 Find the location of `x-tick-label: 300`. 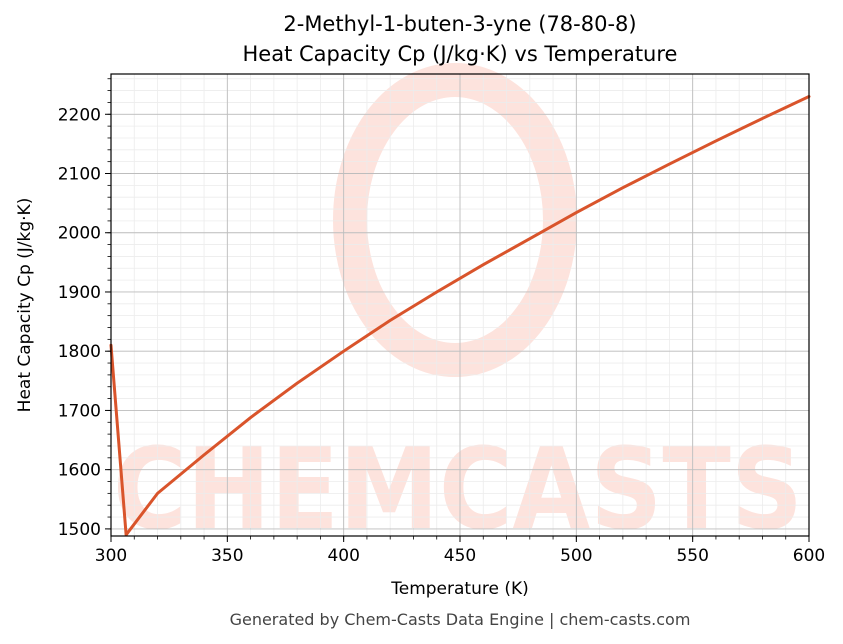

x-tick-label: 300 is located at coordinates (111, 556).